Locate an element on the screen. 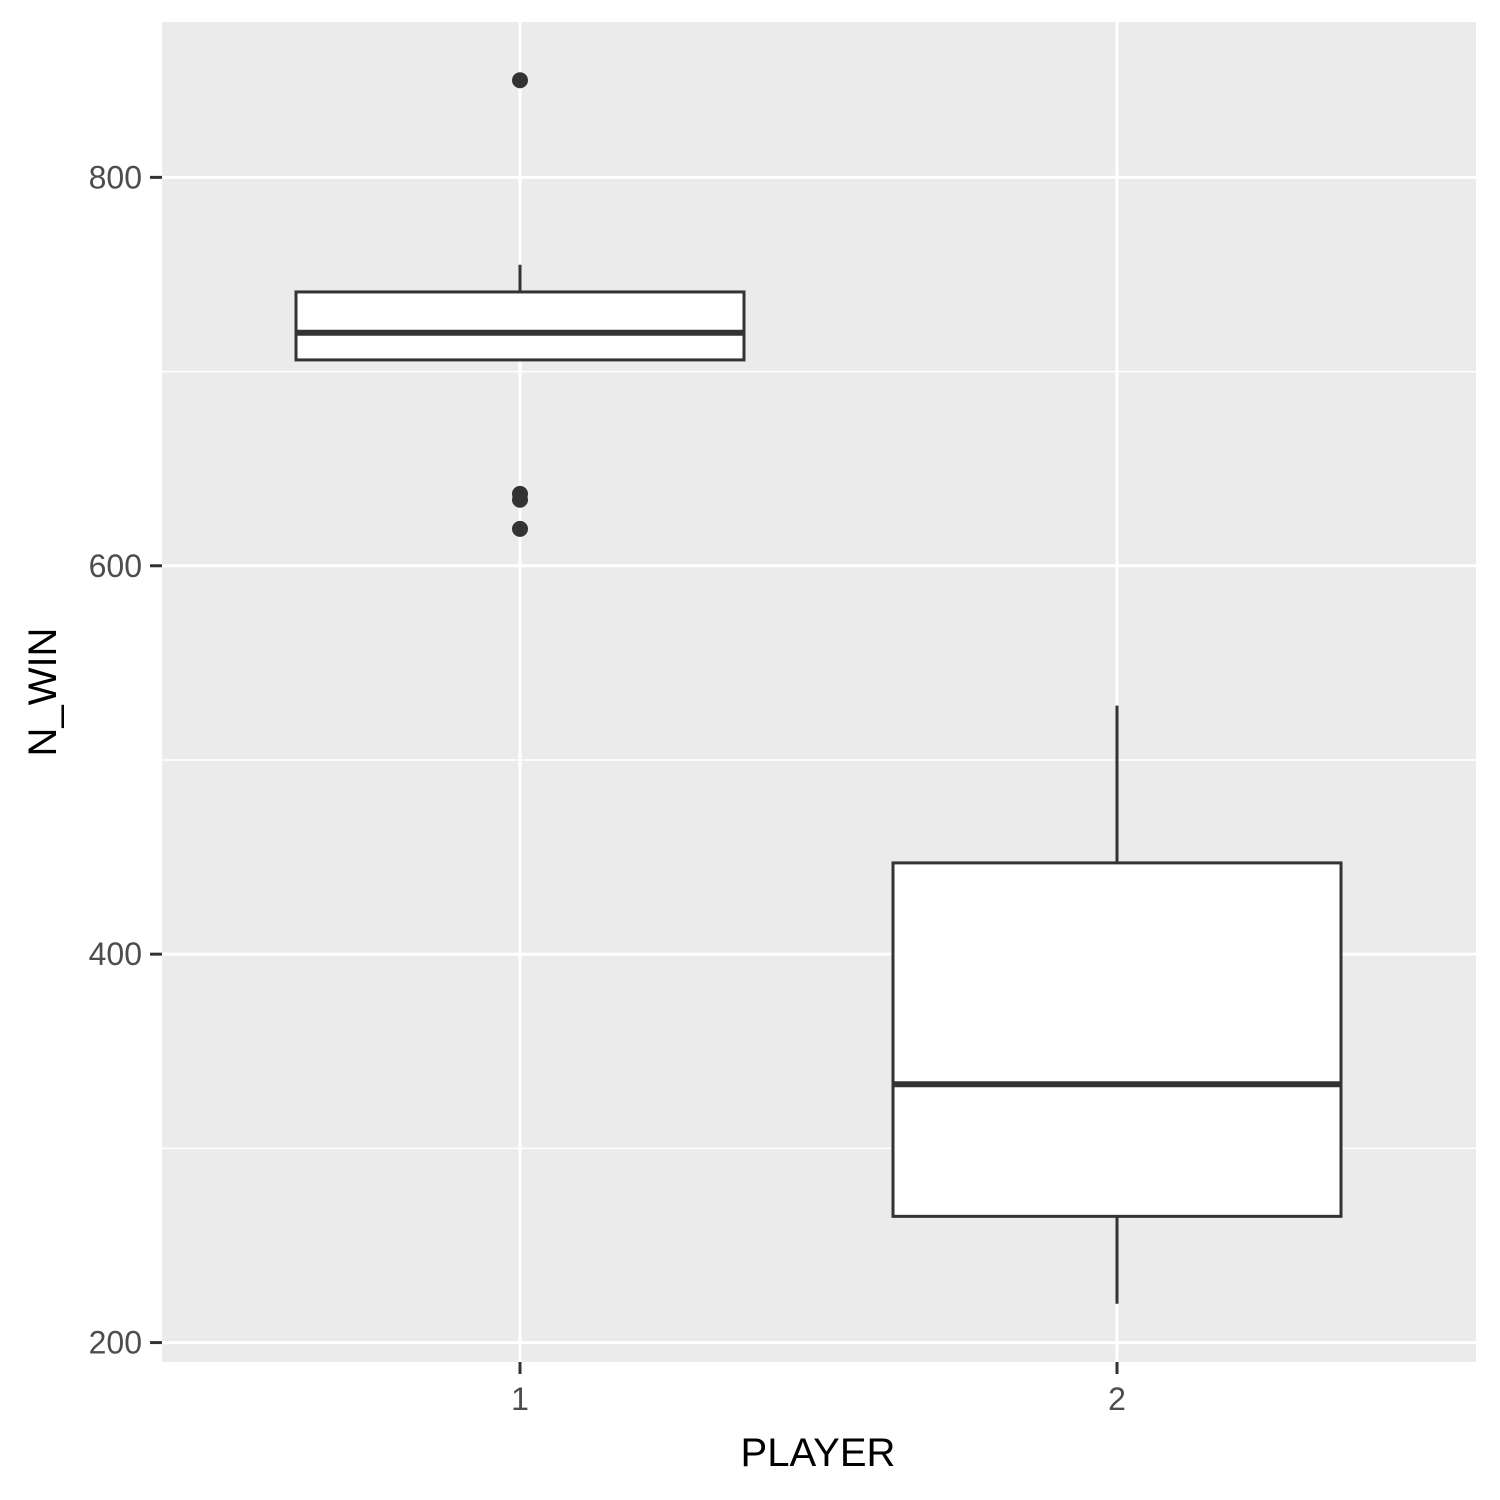 This screenshot has width=1500, height=1500. y-axis-title: N_WIN is located at coordinates (43, 692).